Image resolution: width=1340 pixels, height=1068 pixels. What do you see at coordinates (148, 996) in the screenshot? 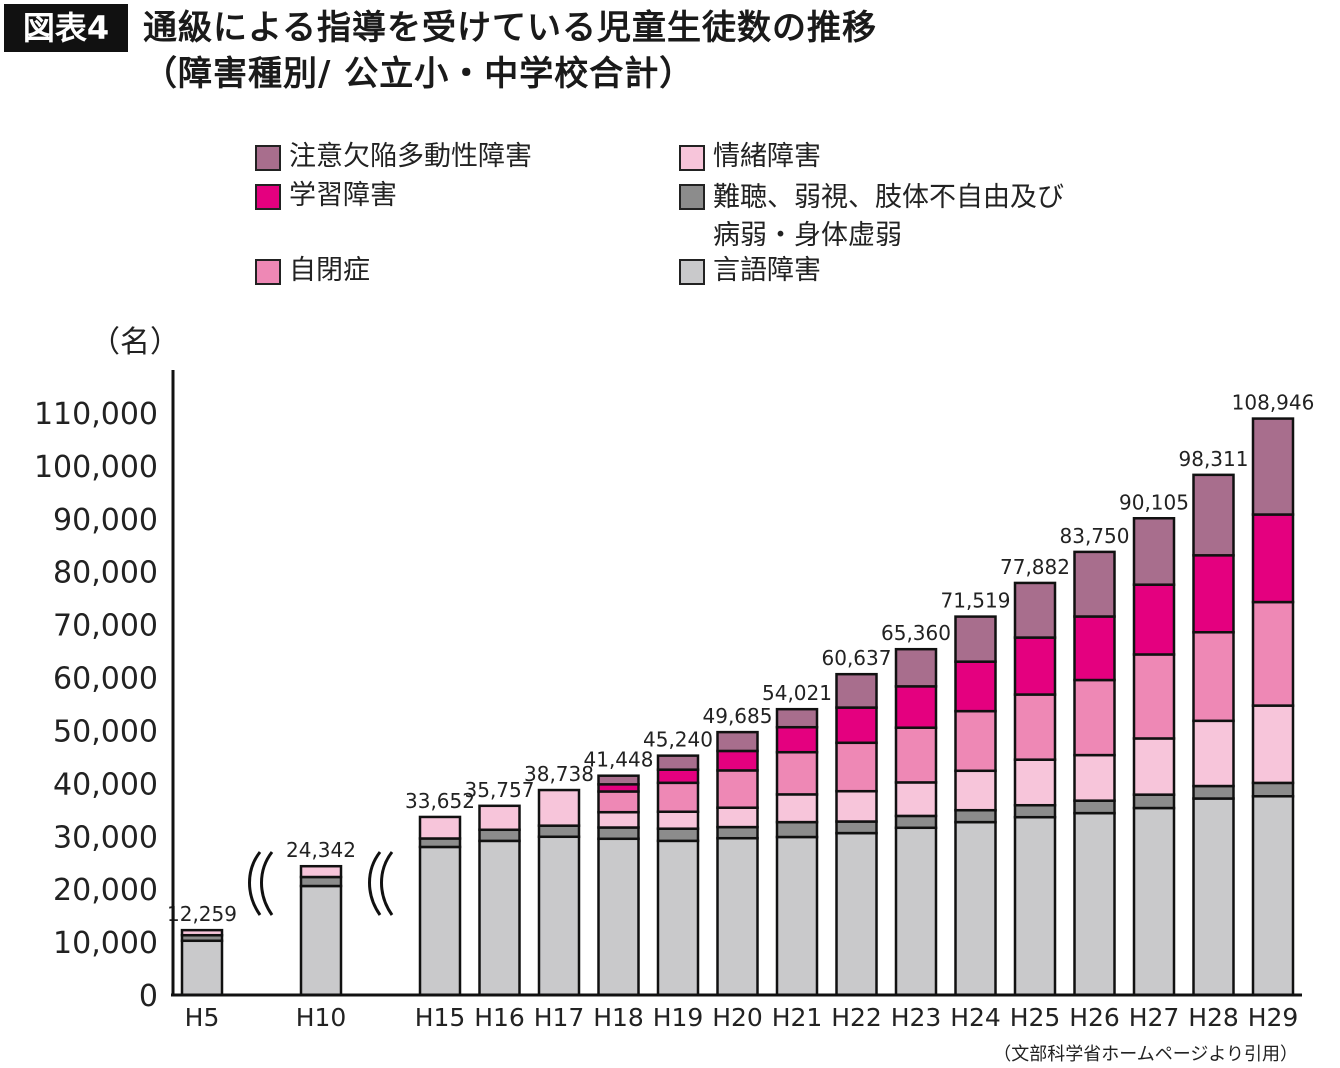
I see `y-tick-label: 0` at bounding box center [148, 996].